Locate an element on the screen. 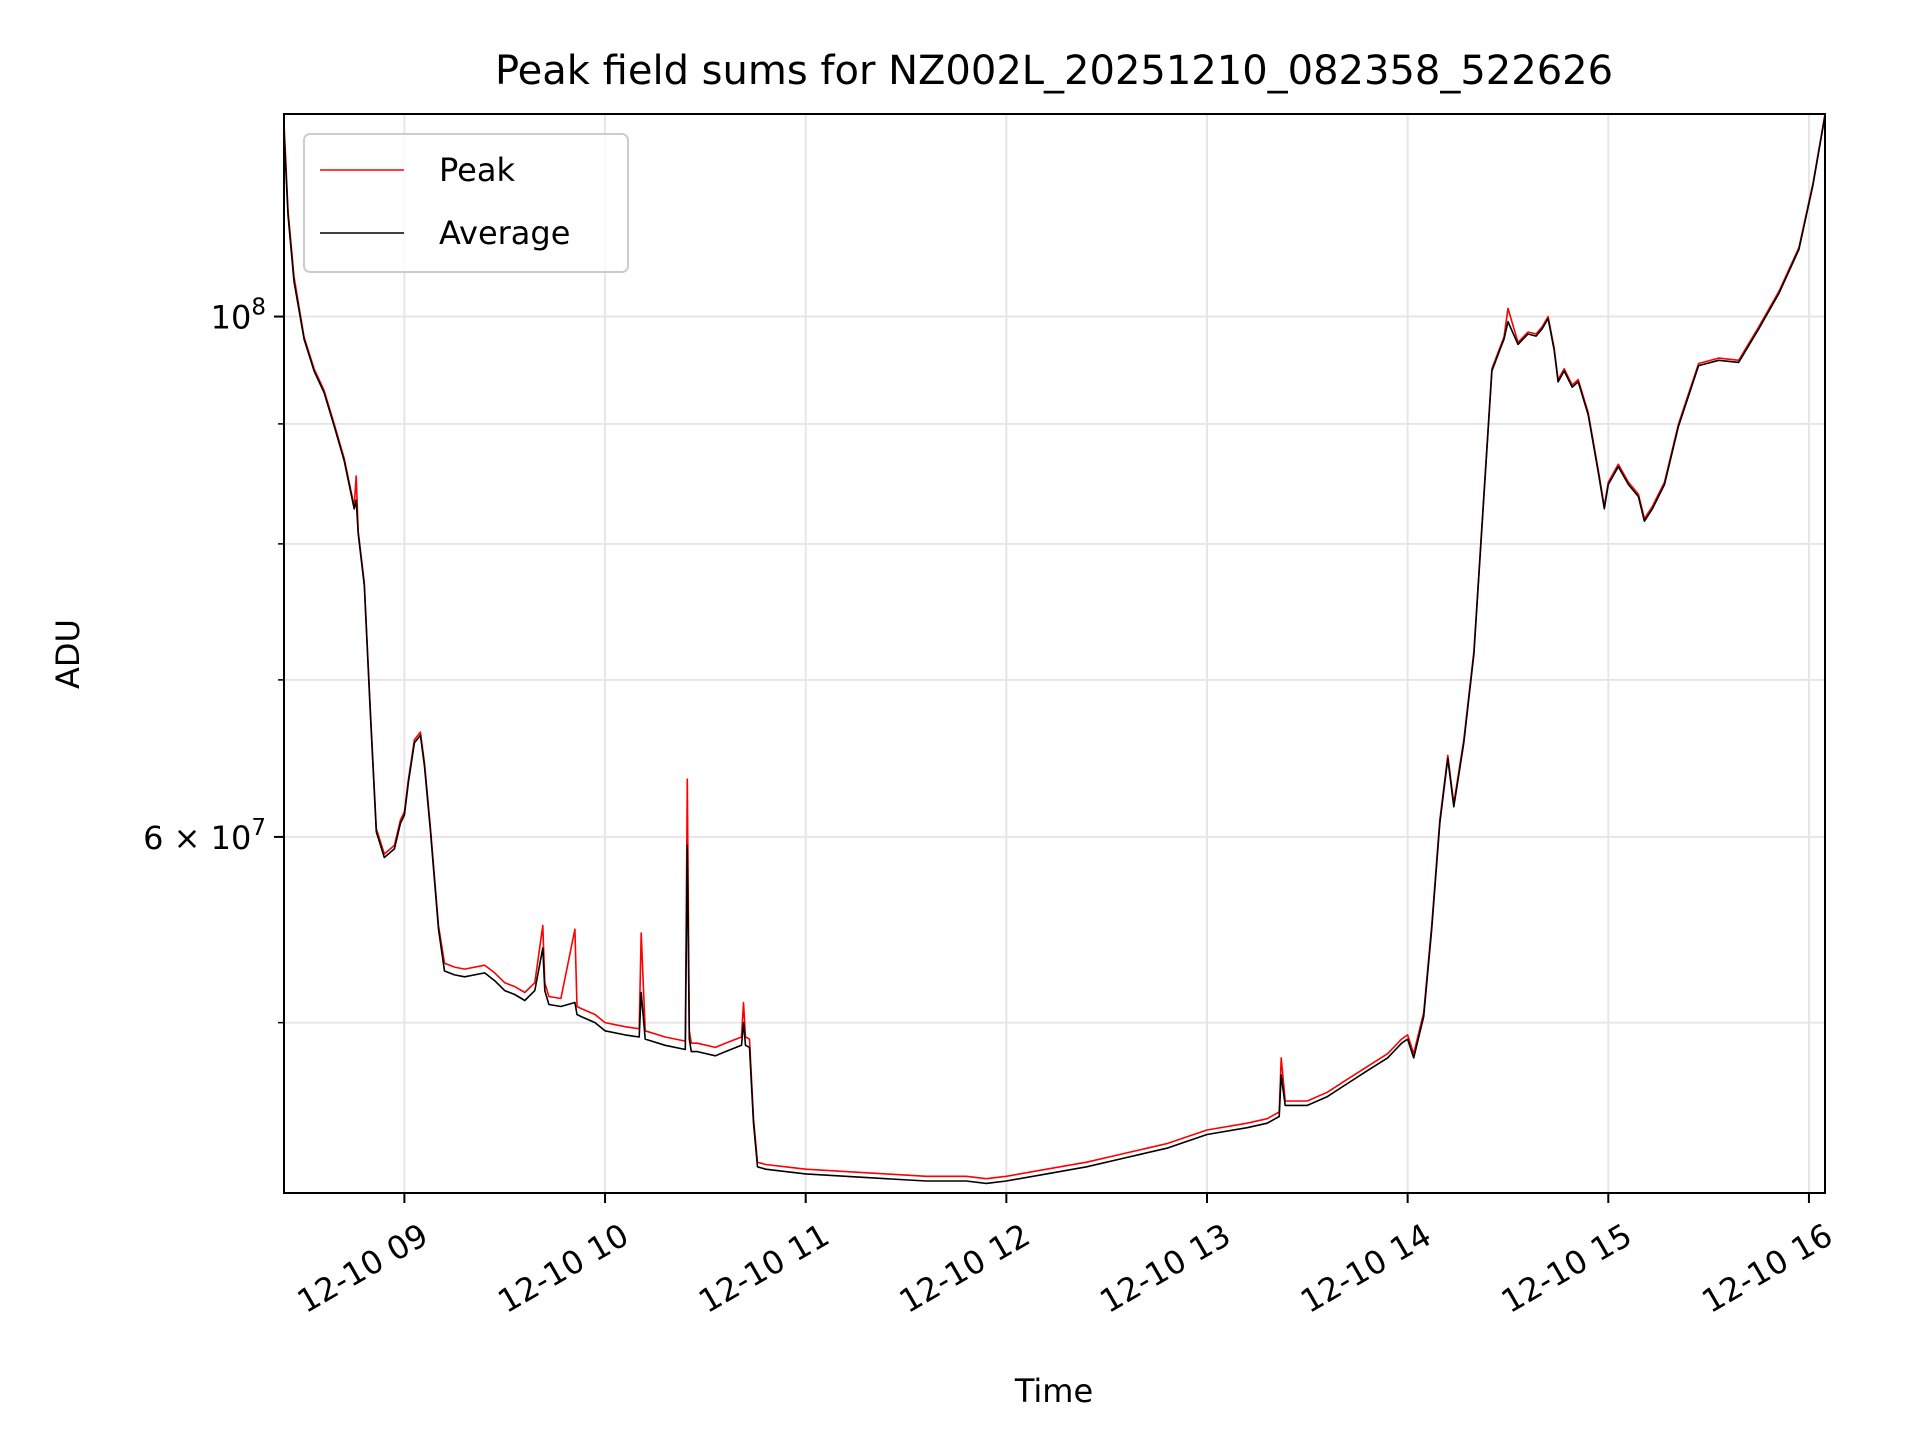  x-axis-label: Time is located at coordinates (1053, 1391).